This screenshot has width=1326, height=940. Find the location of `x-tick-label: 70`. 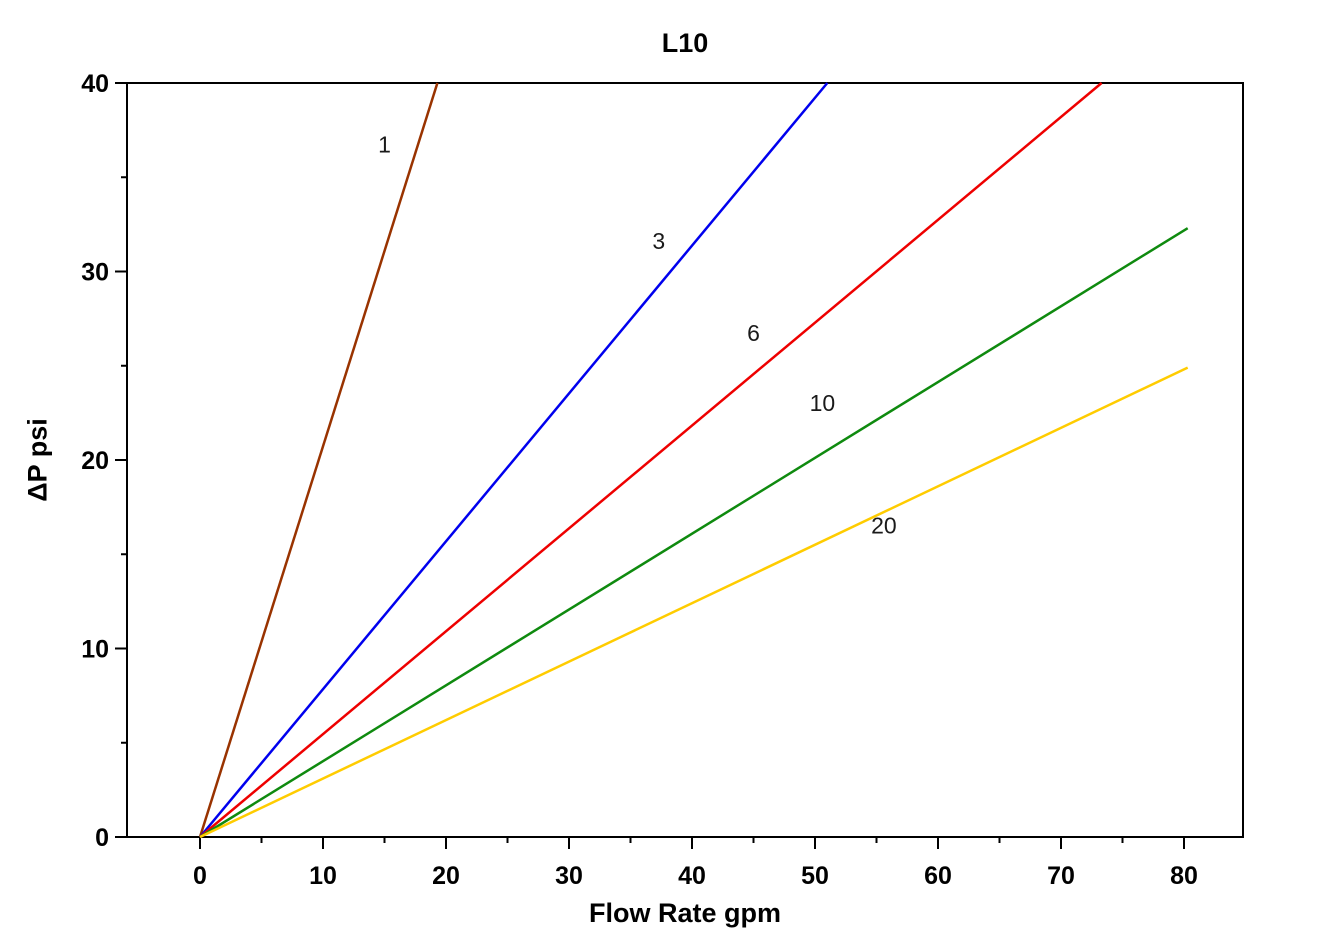

x-tick-label: 70 is located at coordinates (1061, 876).